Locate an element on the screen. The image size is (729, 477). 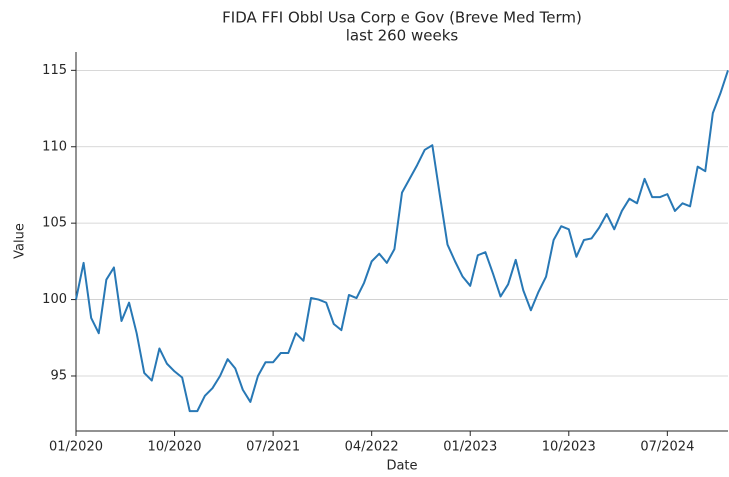
y-tick-label: 100 is located at coordinates (54, 299).